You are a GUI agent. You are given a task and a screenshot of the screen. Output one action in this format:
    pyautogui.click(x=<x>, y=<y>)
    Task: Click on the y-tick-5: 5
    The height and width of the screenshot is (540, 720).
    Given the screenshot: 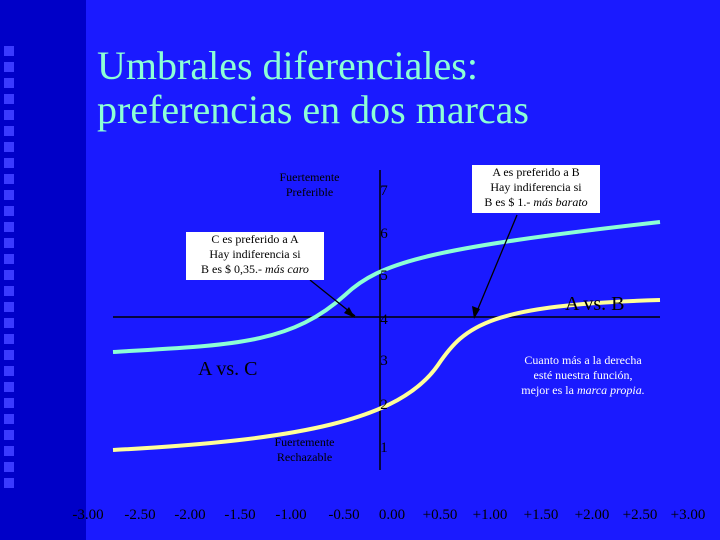 What is the action you would take?
    pyautogui.click(x=384, y=276)
    